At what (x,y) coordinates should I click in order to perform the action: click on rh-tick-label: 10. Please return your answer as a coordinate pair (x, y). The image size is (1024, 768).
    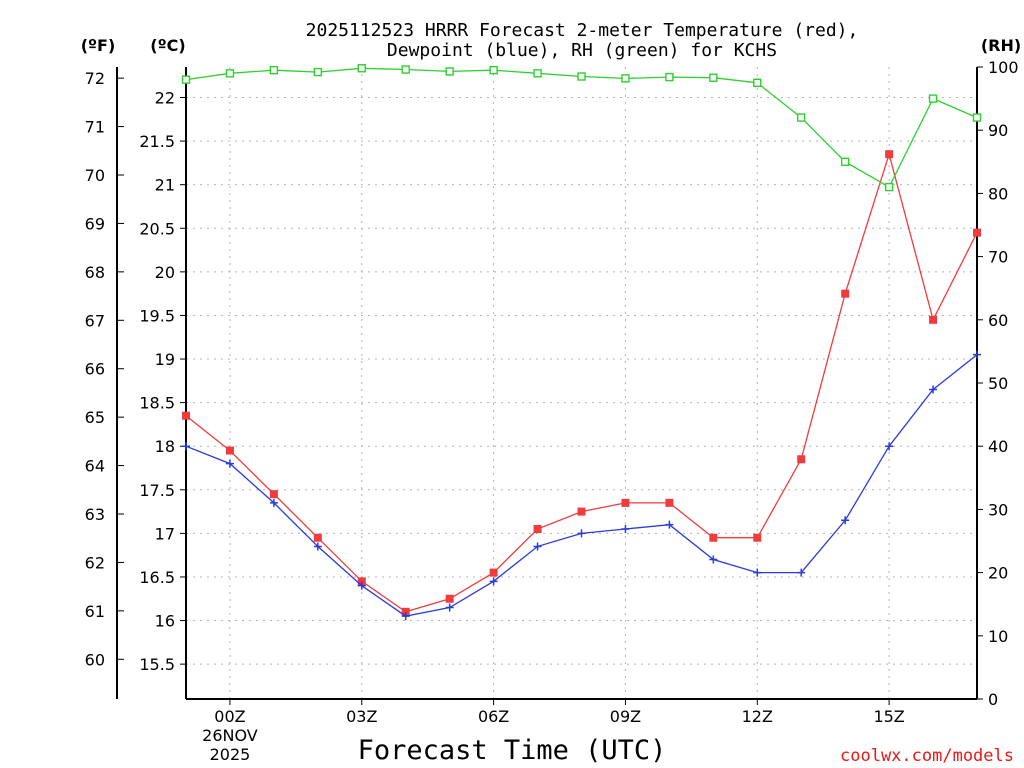
    Looking at the image, I should click on (998, 636).